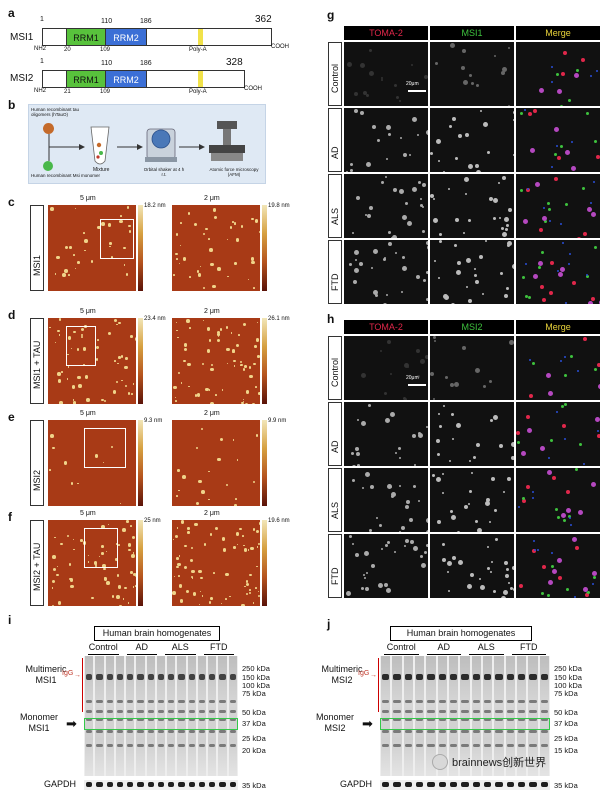  Describe the element at coordinates (472, 33) in the screenshot. I see `ihc-header-1: MSI1` at that location.